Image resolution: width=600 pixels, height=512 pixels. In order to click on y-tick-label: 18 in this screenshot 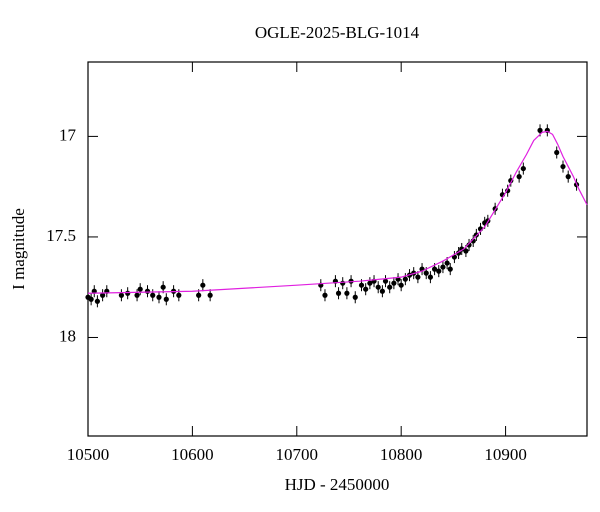, I will do `click(67, 335)`.